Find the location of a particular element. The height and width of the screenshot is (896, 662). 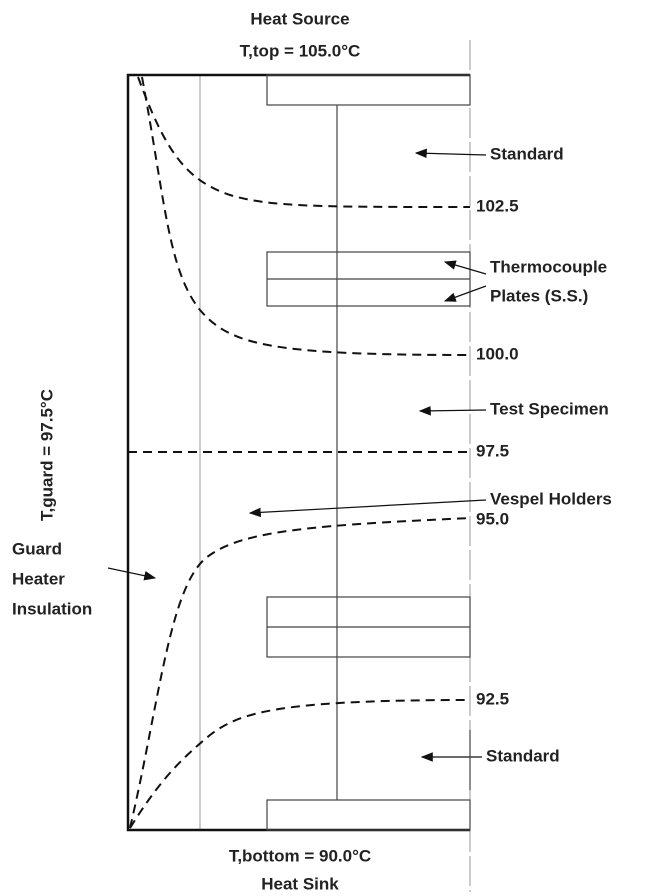

heat-source: Heat Source is located at coordinates (299, 18).